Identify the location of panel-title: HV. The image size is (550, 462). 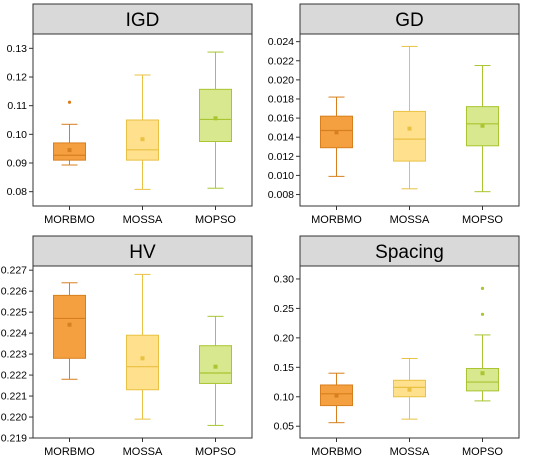
(142, 252).